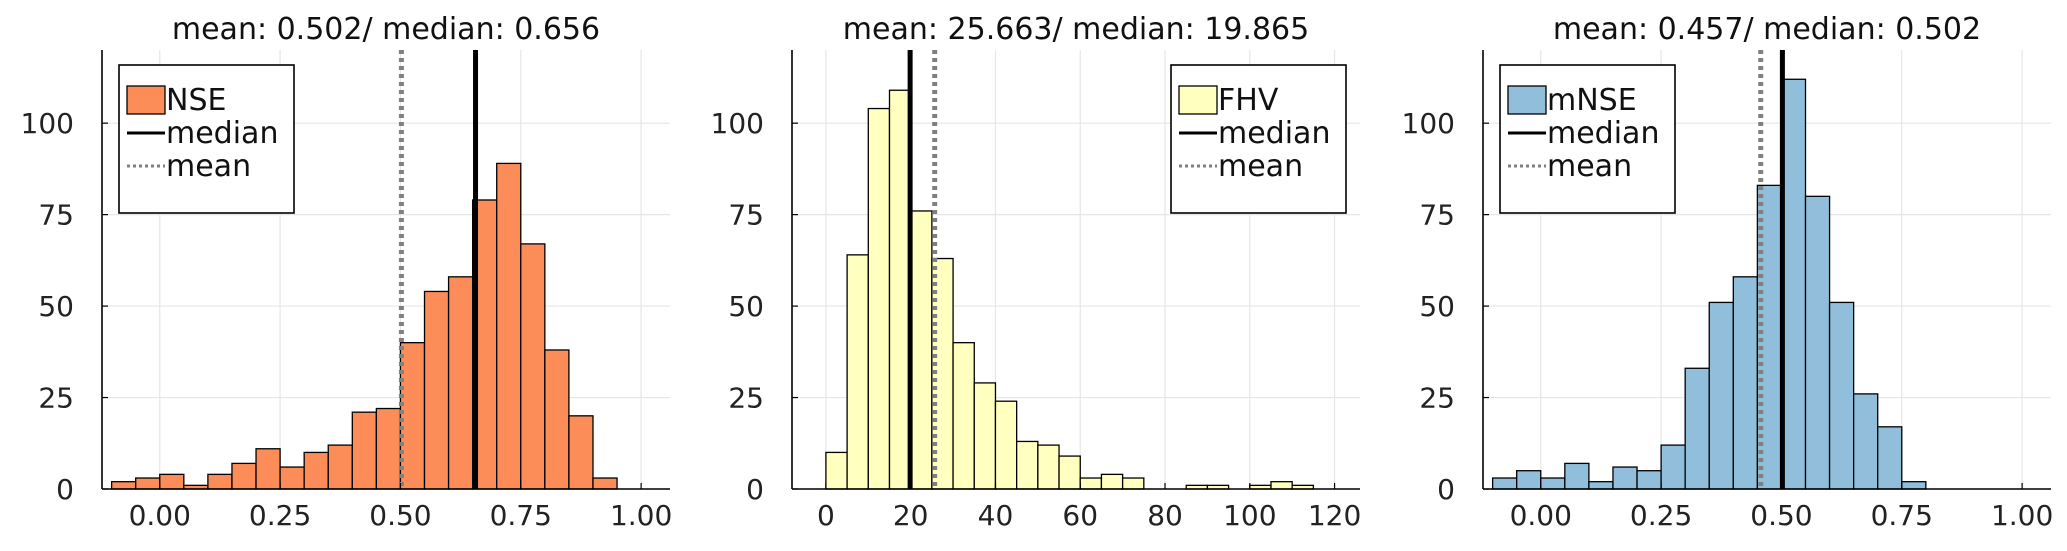 This screenshot has width=2067, height=551. What do you see at coordinates (386, 29) in the screenshot?
I see `chart-1-title: mean: 0.502/ median: 0.656` at bounding box center [386, 29].